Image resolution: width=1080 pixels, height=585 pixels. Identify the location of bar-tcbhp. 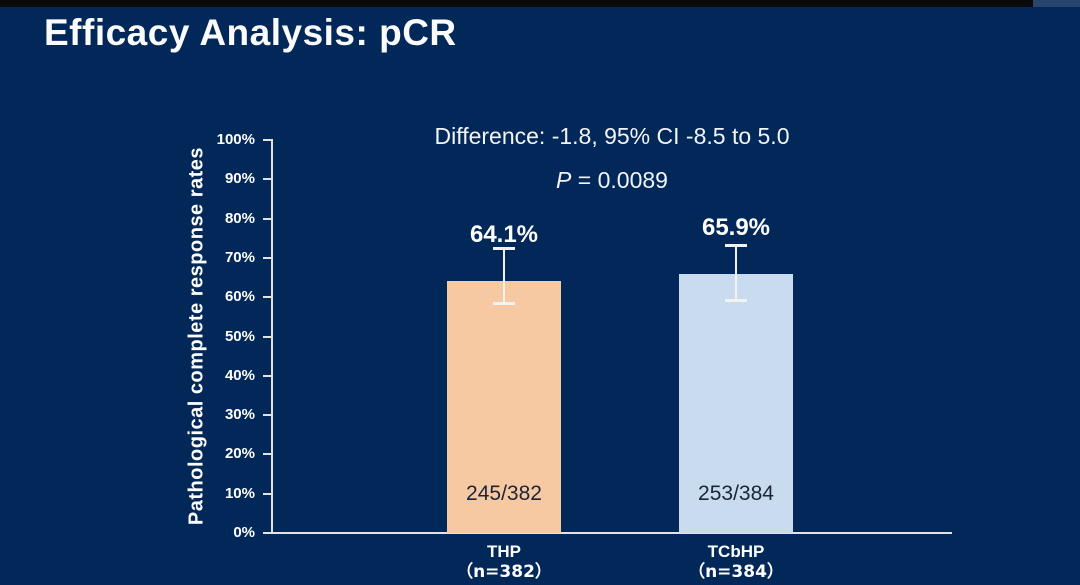
(736, 403).